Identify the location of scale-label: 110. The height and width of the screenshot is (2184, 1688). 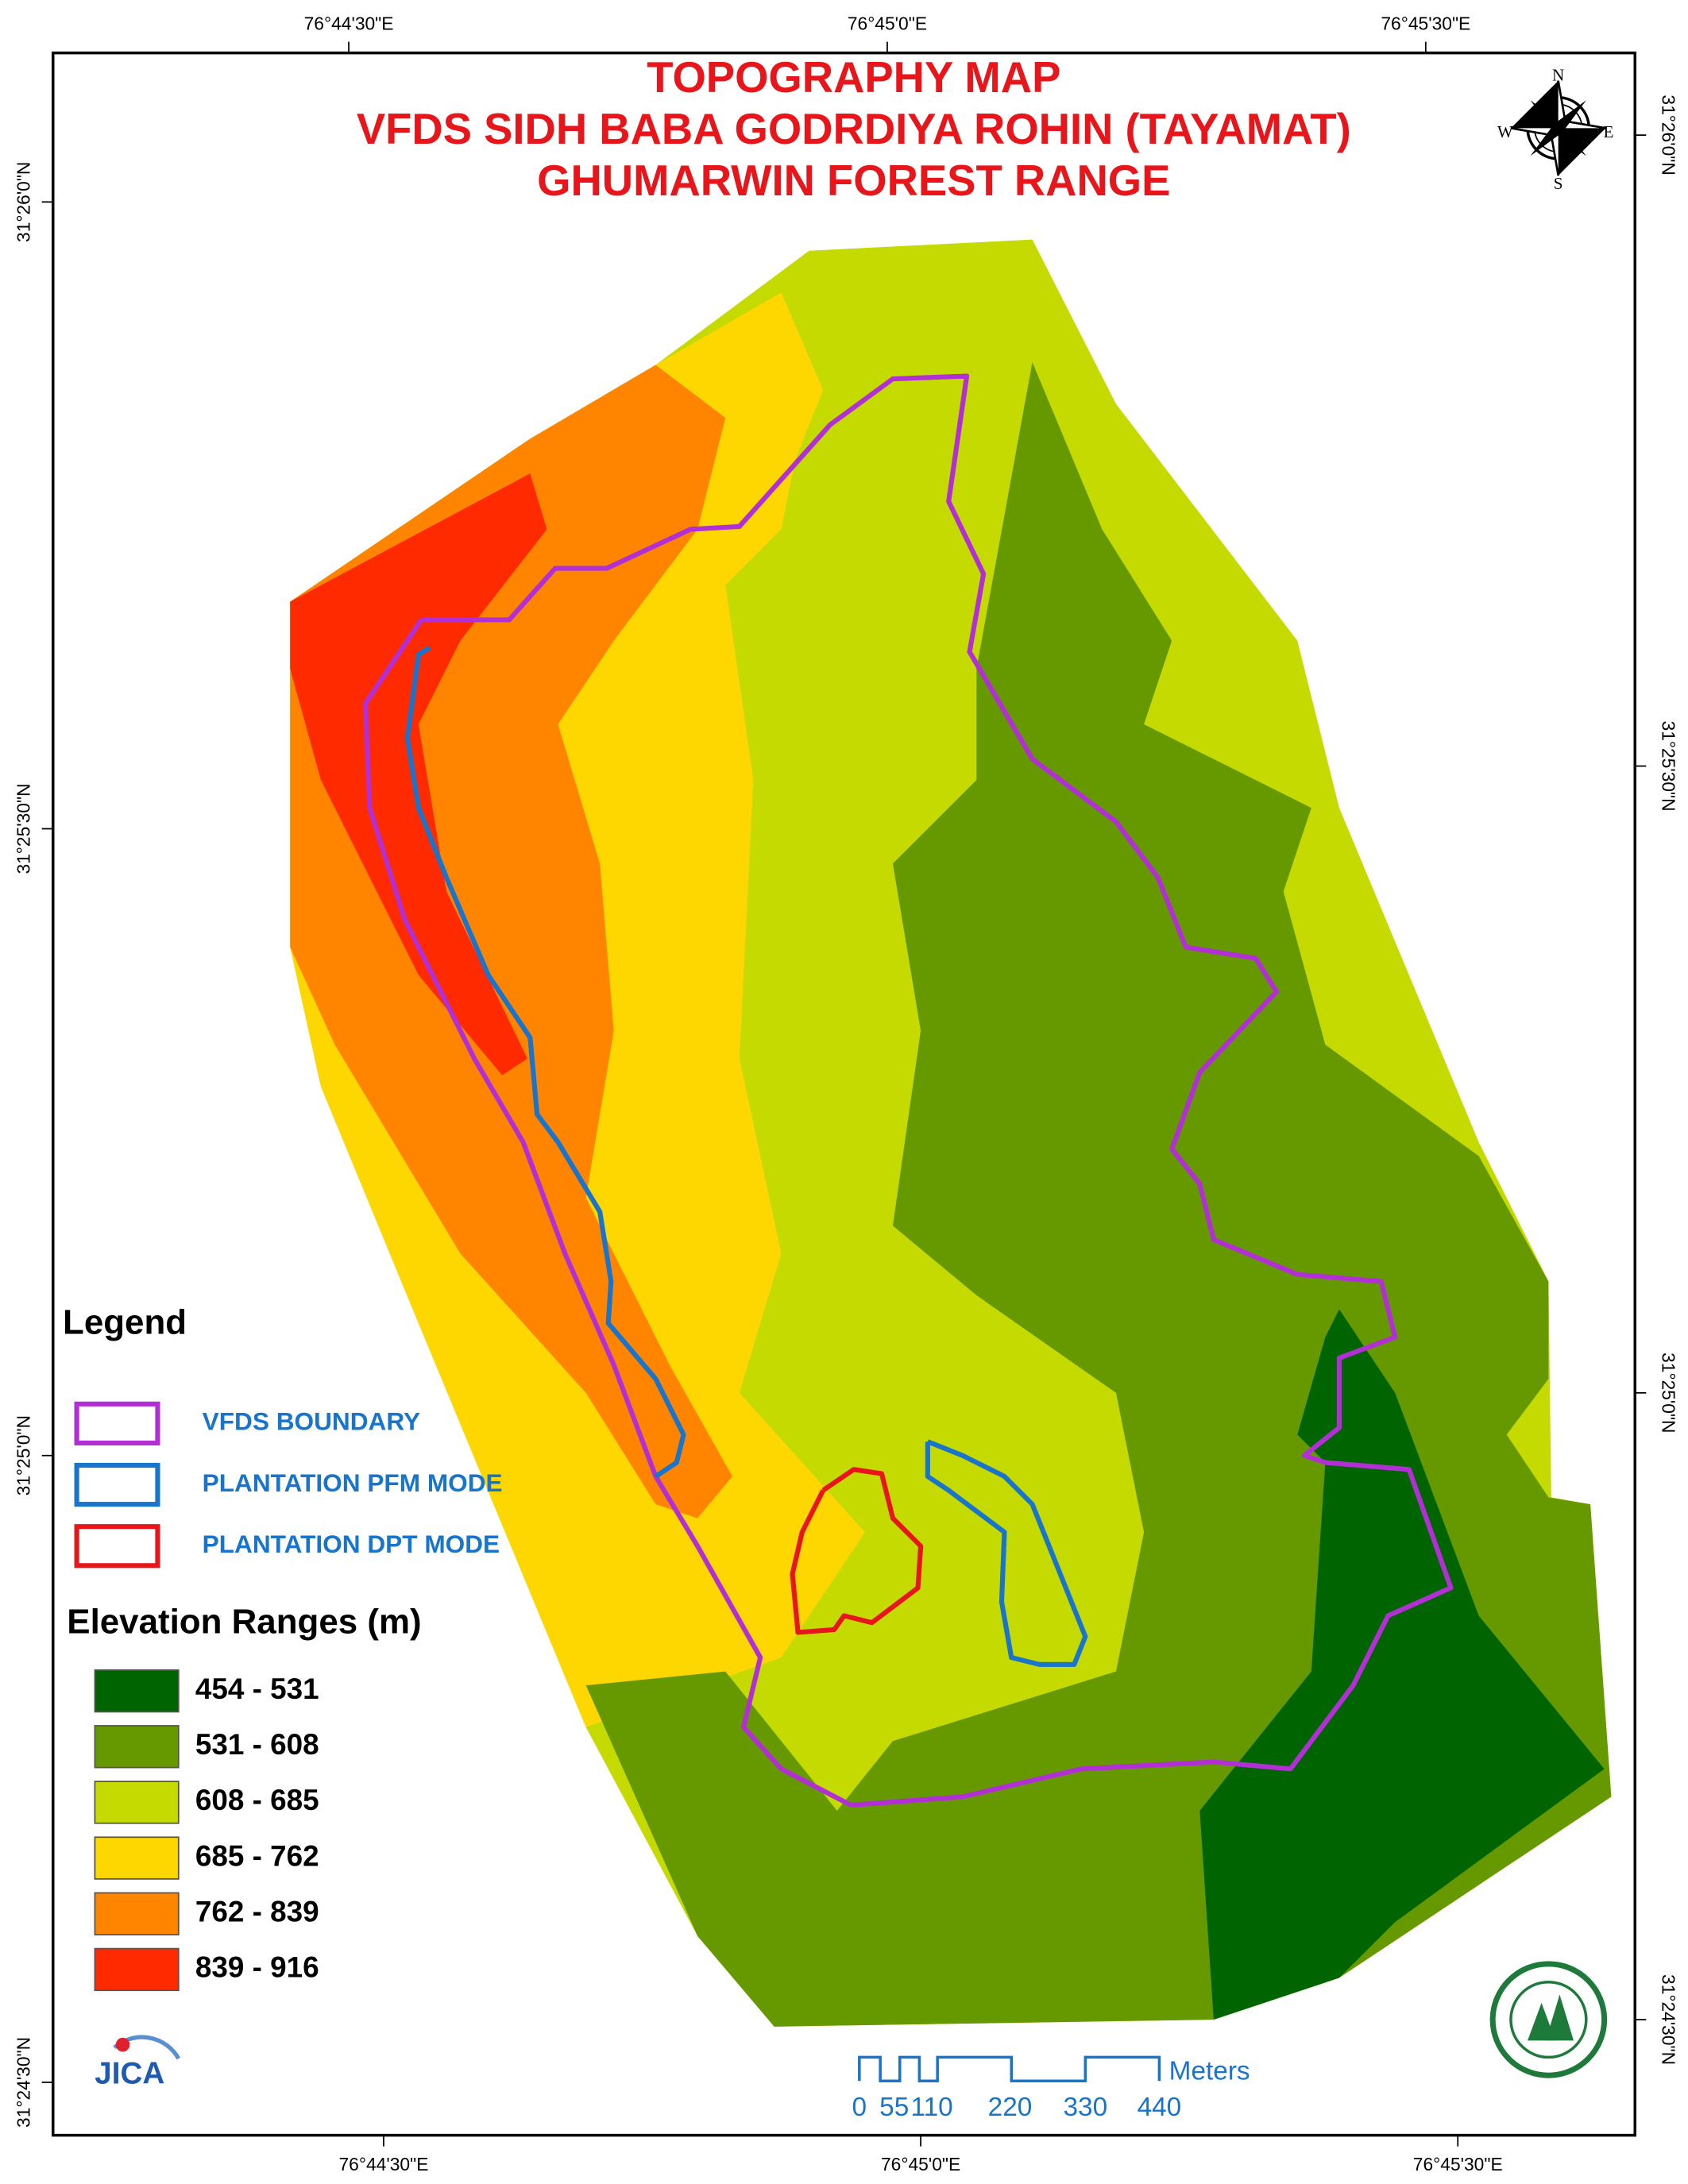
(932, 2107).